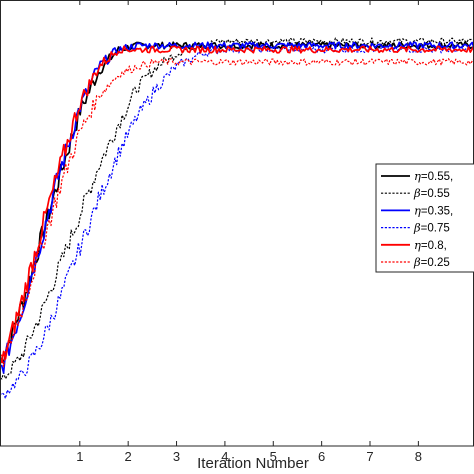 This screenshot has height=474, width=474. Describe the element at coordinates (79, 456) in the screenshot. I see `x-tick-label: 1` at that location.